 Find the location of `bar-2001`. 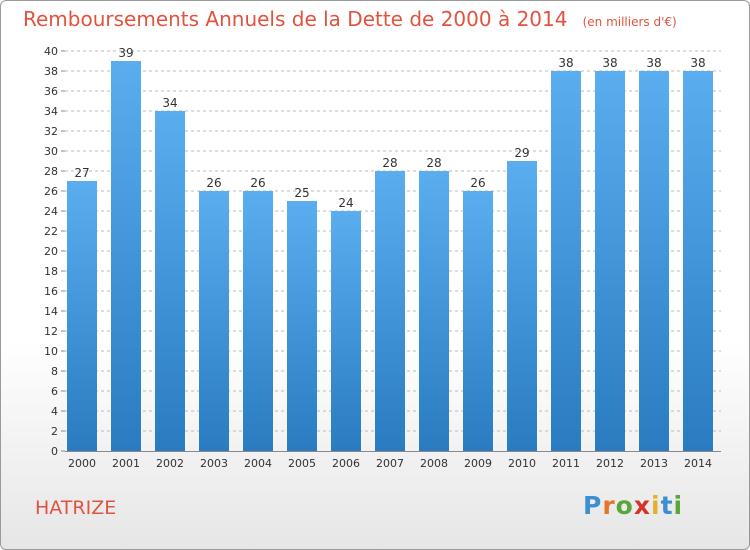

bar-2001 is located at coordinates (126, 256).